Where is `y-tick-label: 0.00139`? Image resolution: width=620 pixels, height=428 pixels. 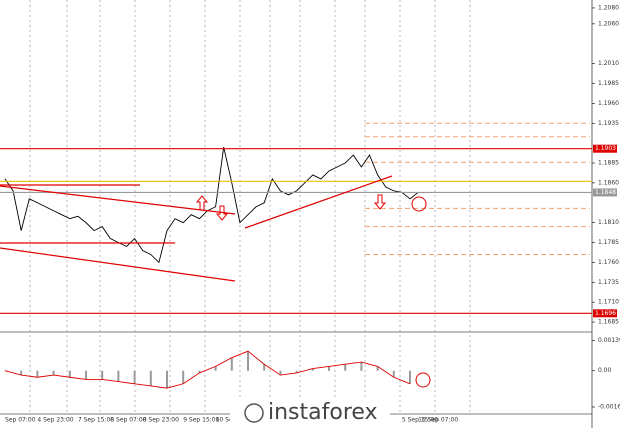 y-tick-label: 0.00139 is located at coordinates (609, 340).